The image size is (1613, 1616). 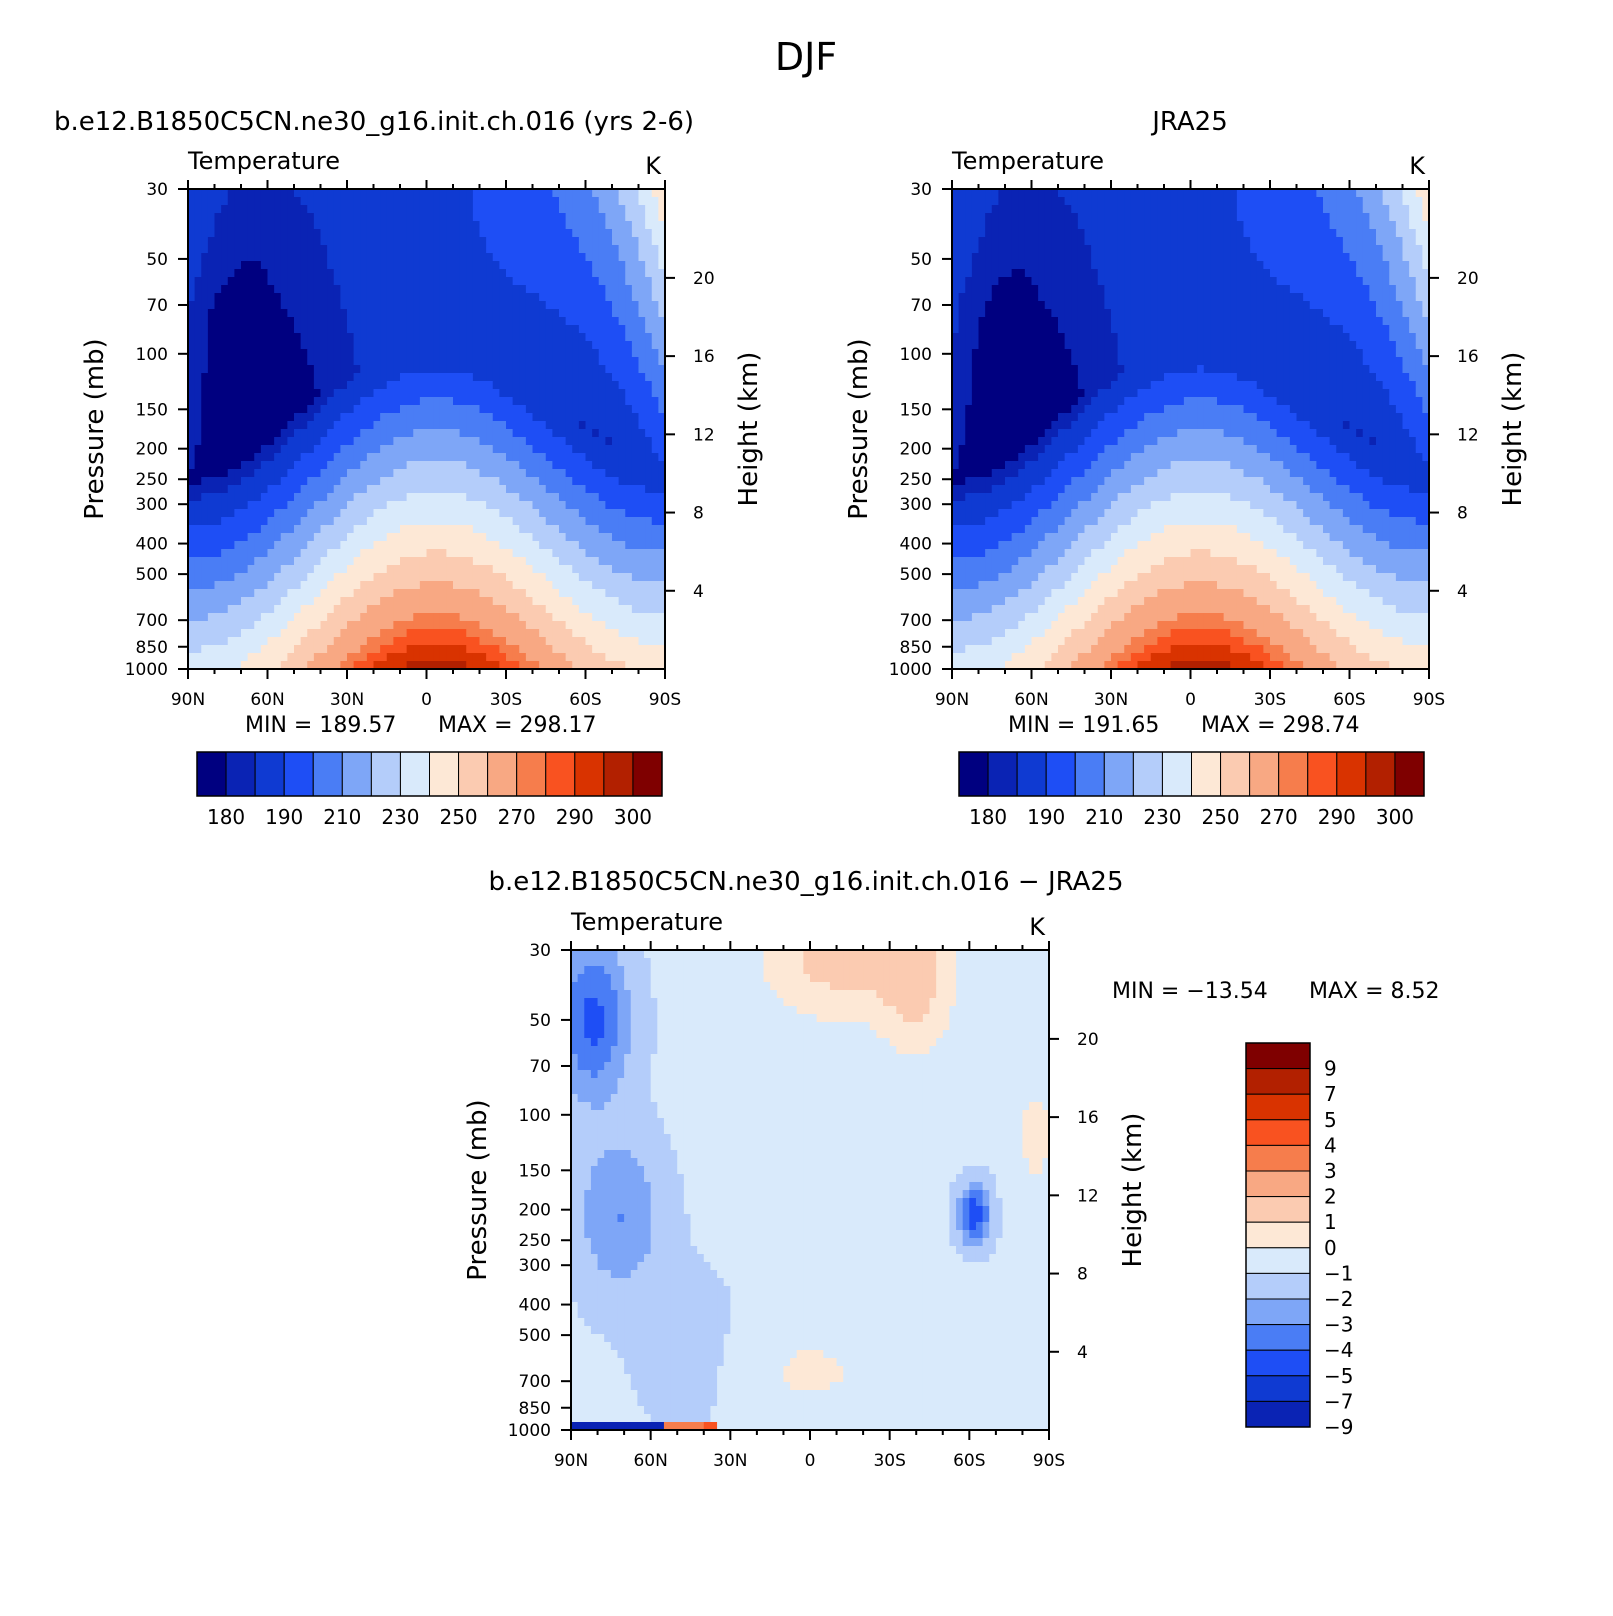 I want to click on y-tick-label: 300, so click(x=152, y=505).